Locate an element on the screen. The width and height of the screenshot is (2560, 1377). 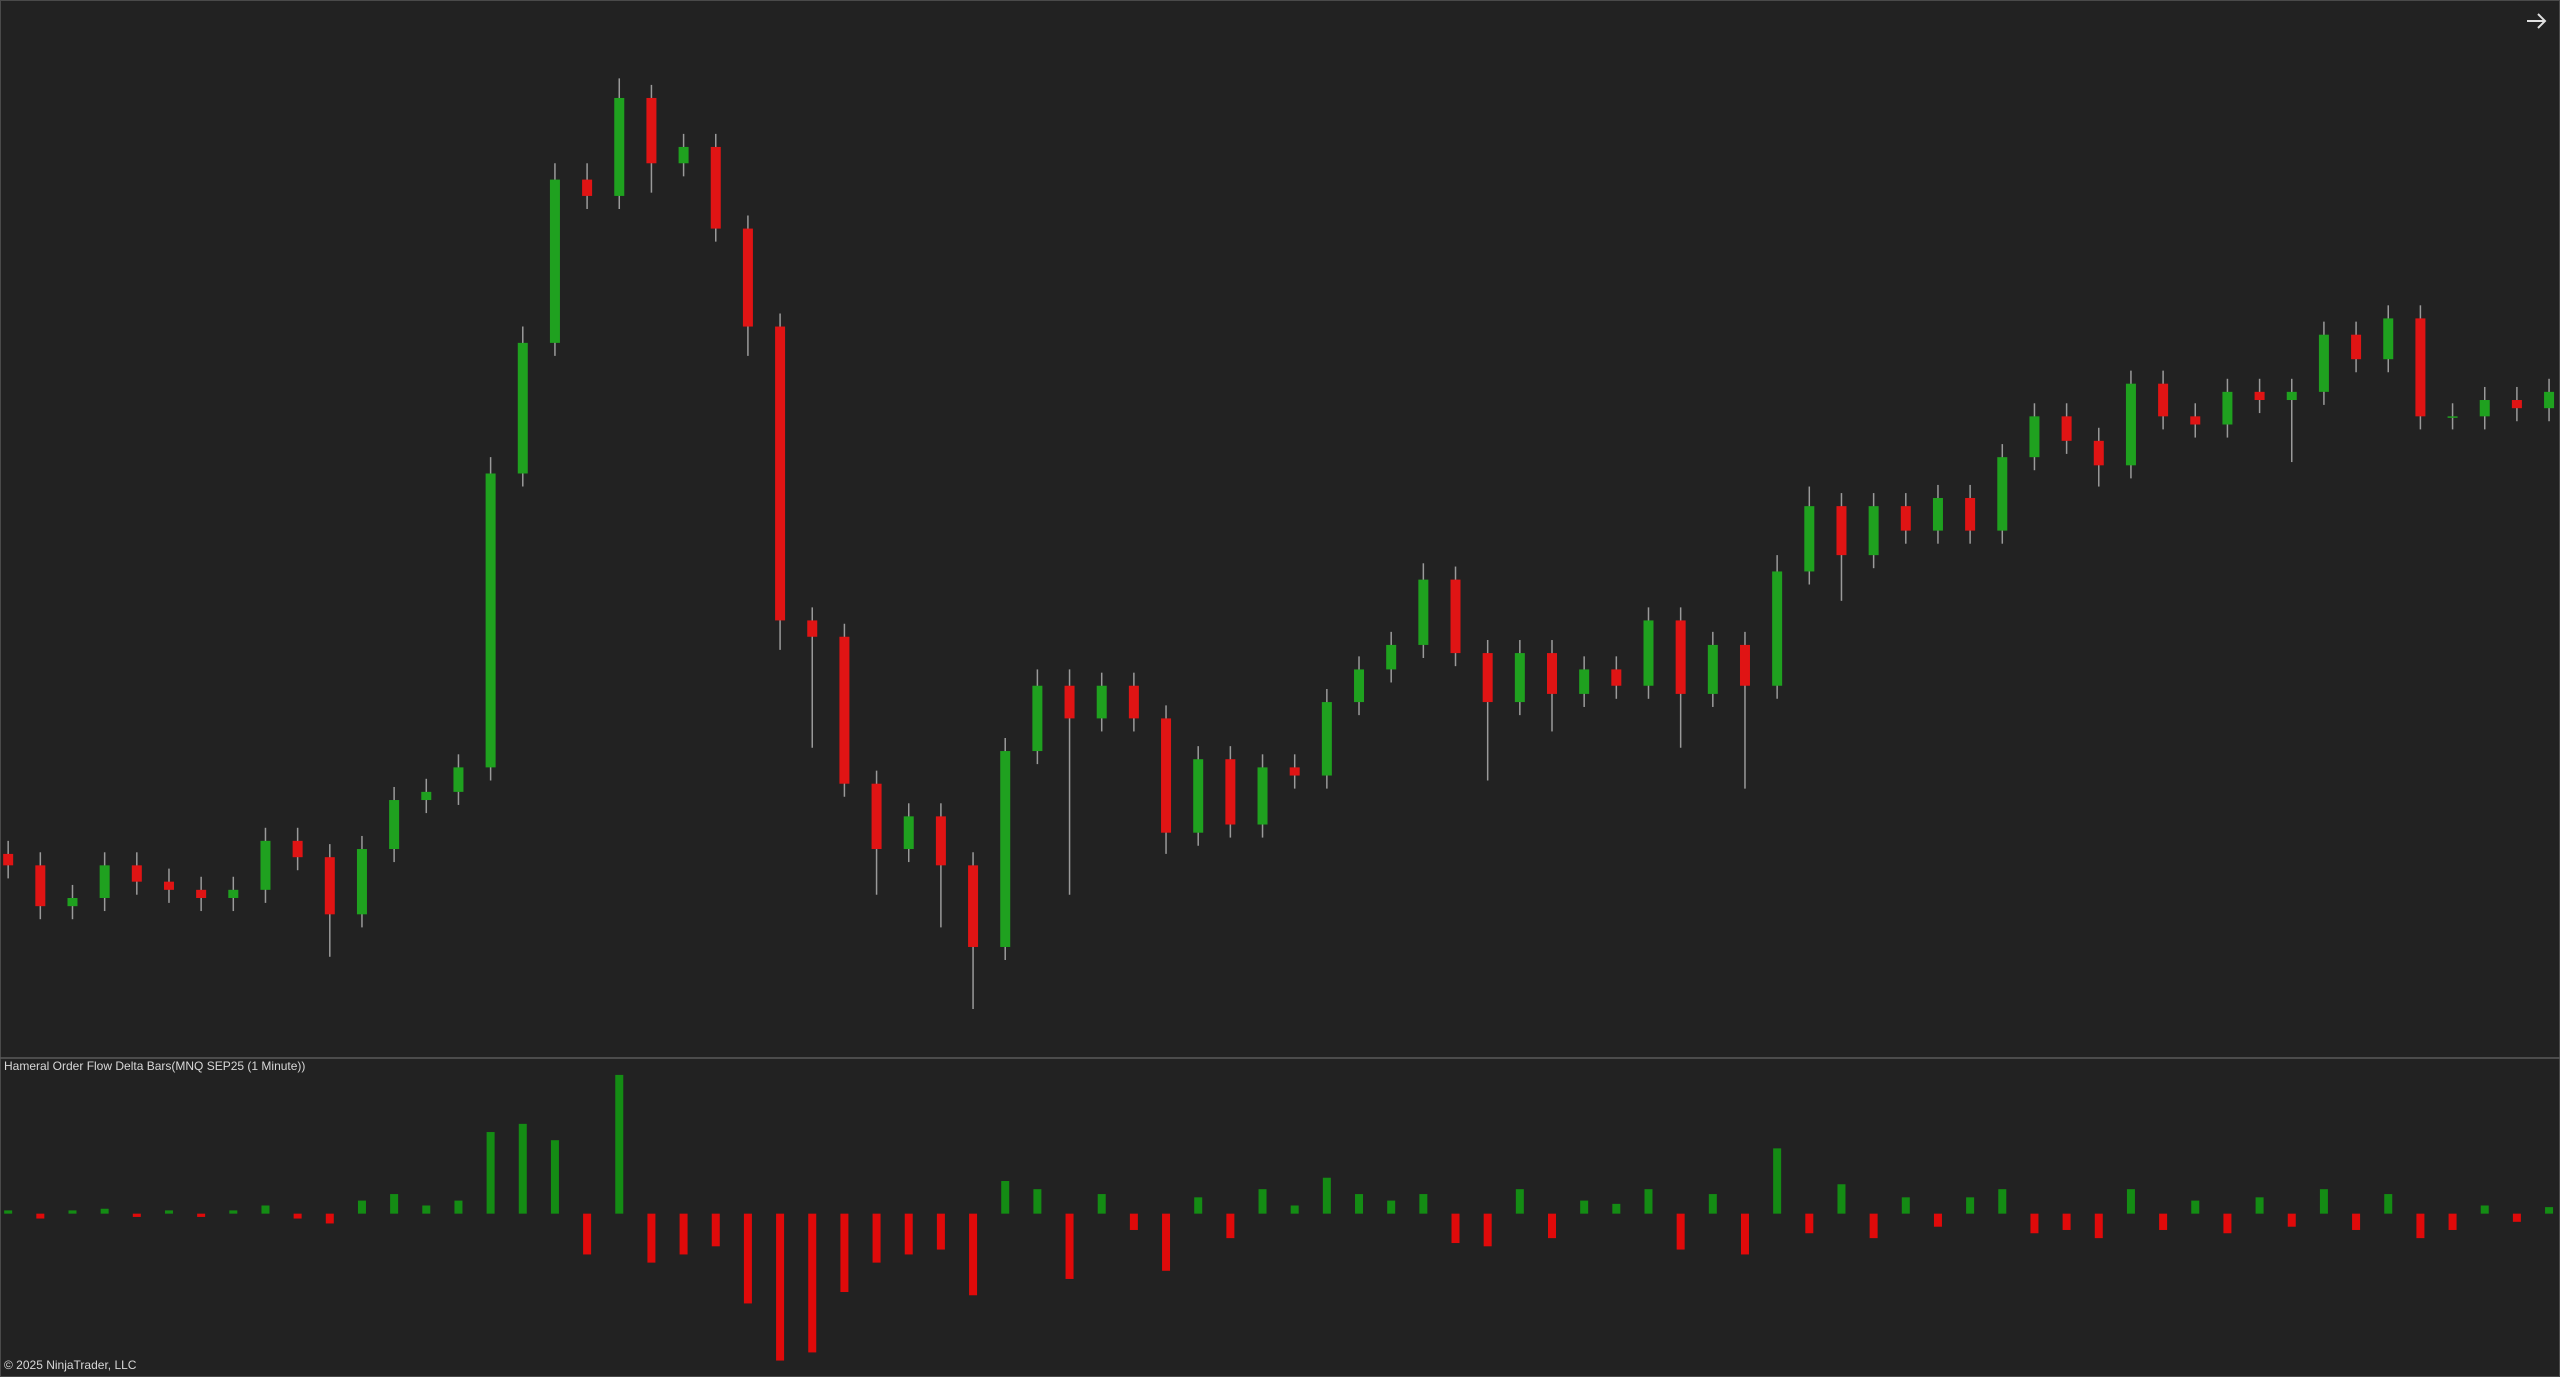
expand-arrow is located at coordinates (2537, 21).